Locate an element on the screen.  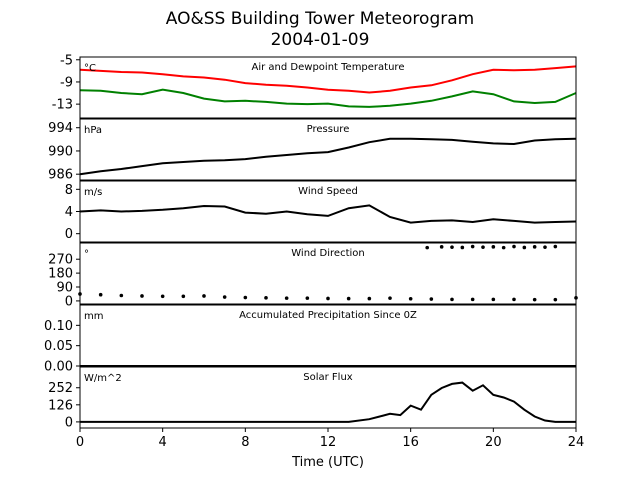
x-axis: 0 4 8 12 16 20 24 is located at coordinates (330, 439).